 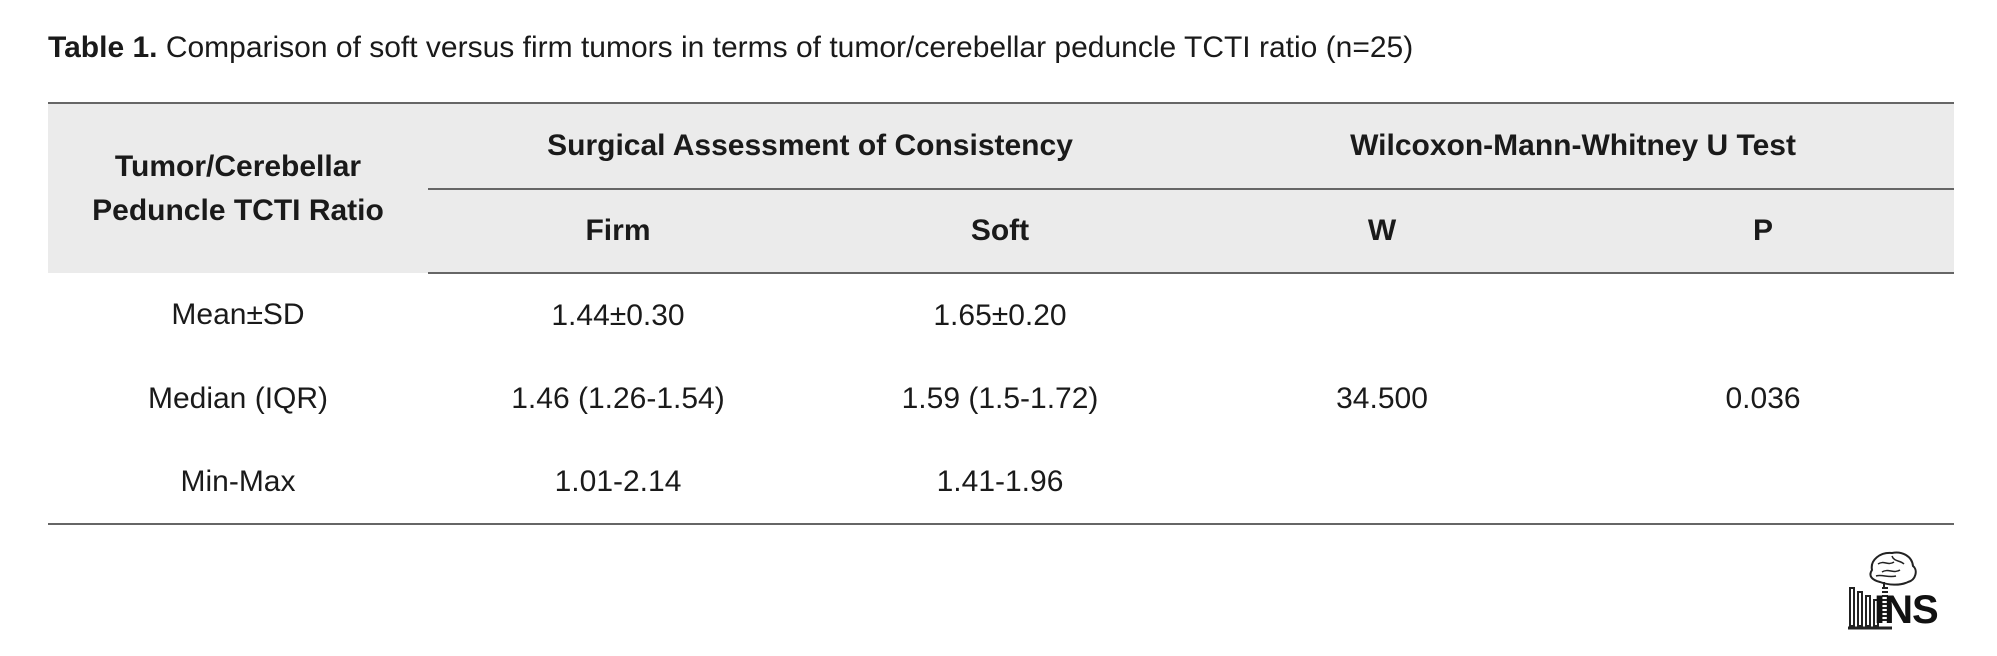 What do you see at coordinates (238, 398) in the screenshot?
I see `row-label: Median (IQR)` at bounding box center [238, 398].